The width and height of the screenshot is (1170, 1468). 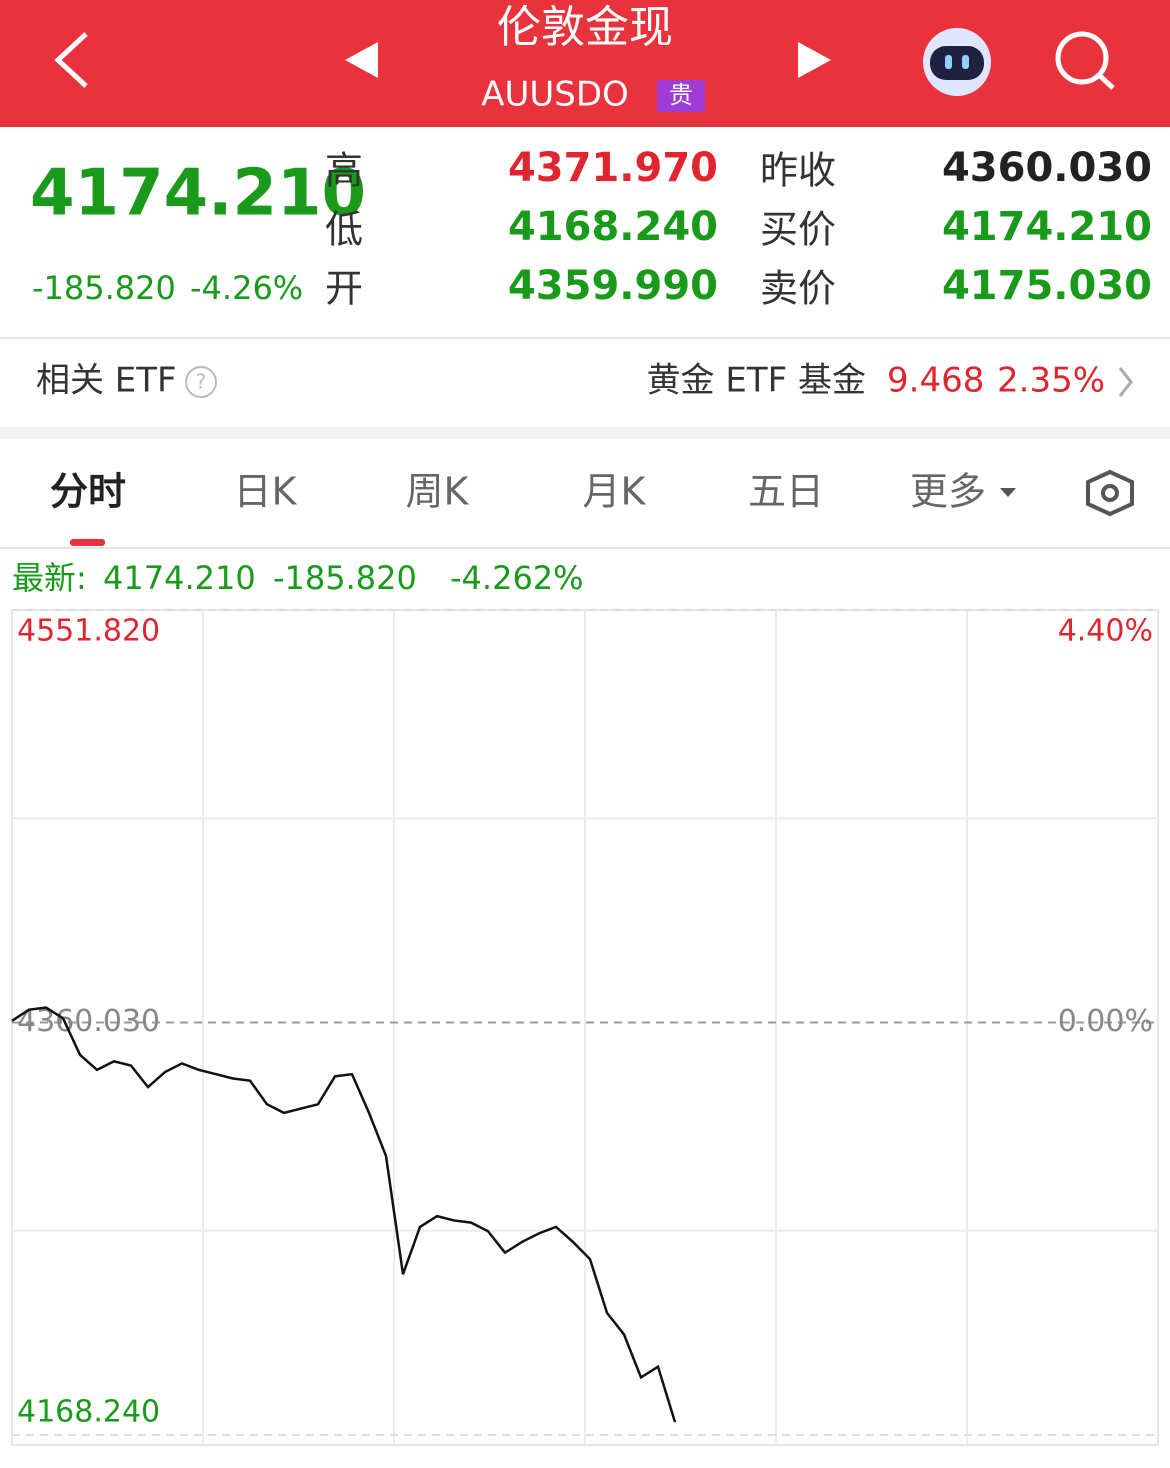 What do you see at coordinates (266, 492) in the screenshot?
I see `tab: 日K` at bounding box center [266, 492].